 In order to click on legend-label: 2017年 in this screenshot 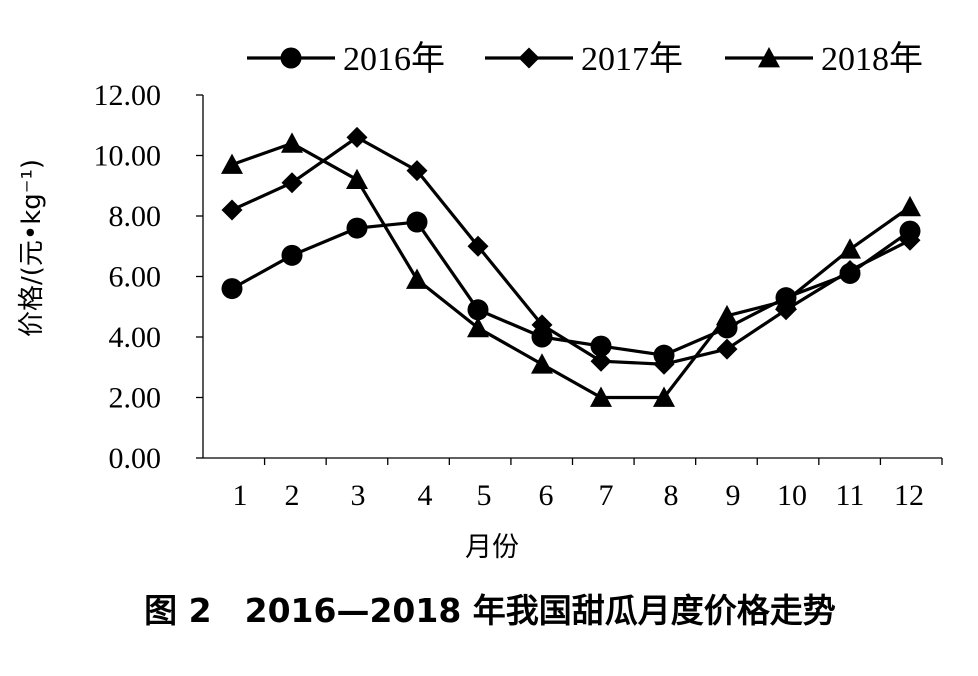, I will do `click(632, 59)`.